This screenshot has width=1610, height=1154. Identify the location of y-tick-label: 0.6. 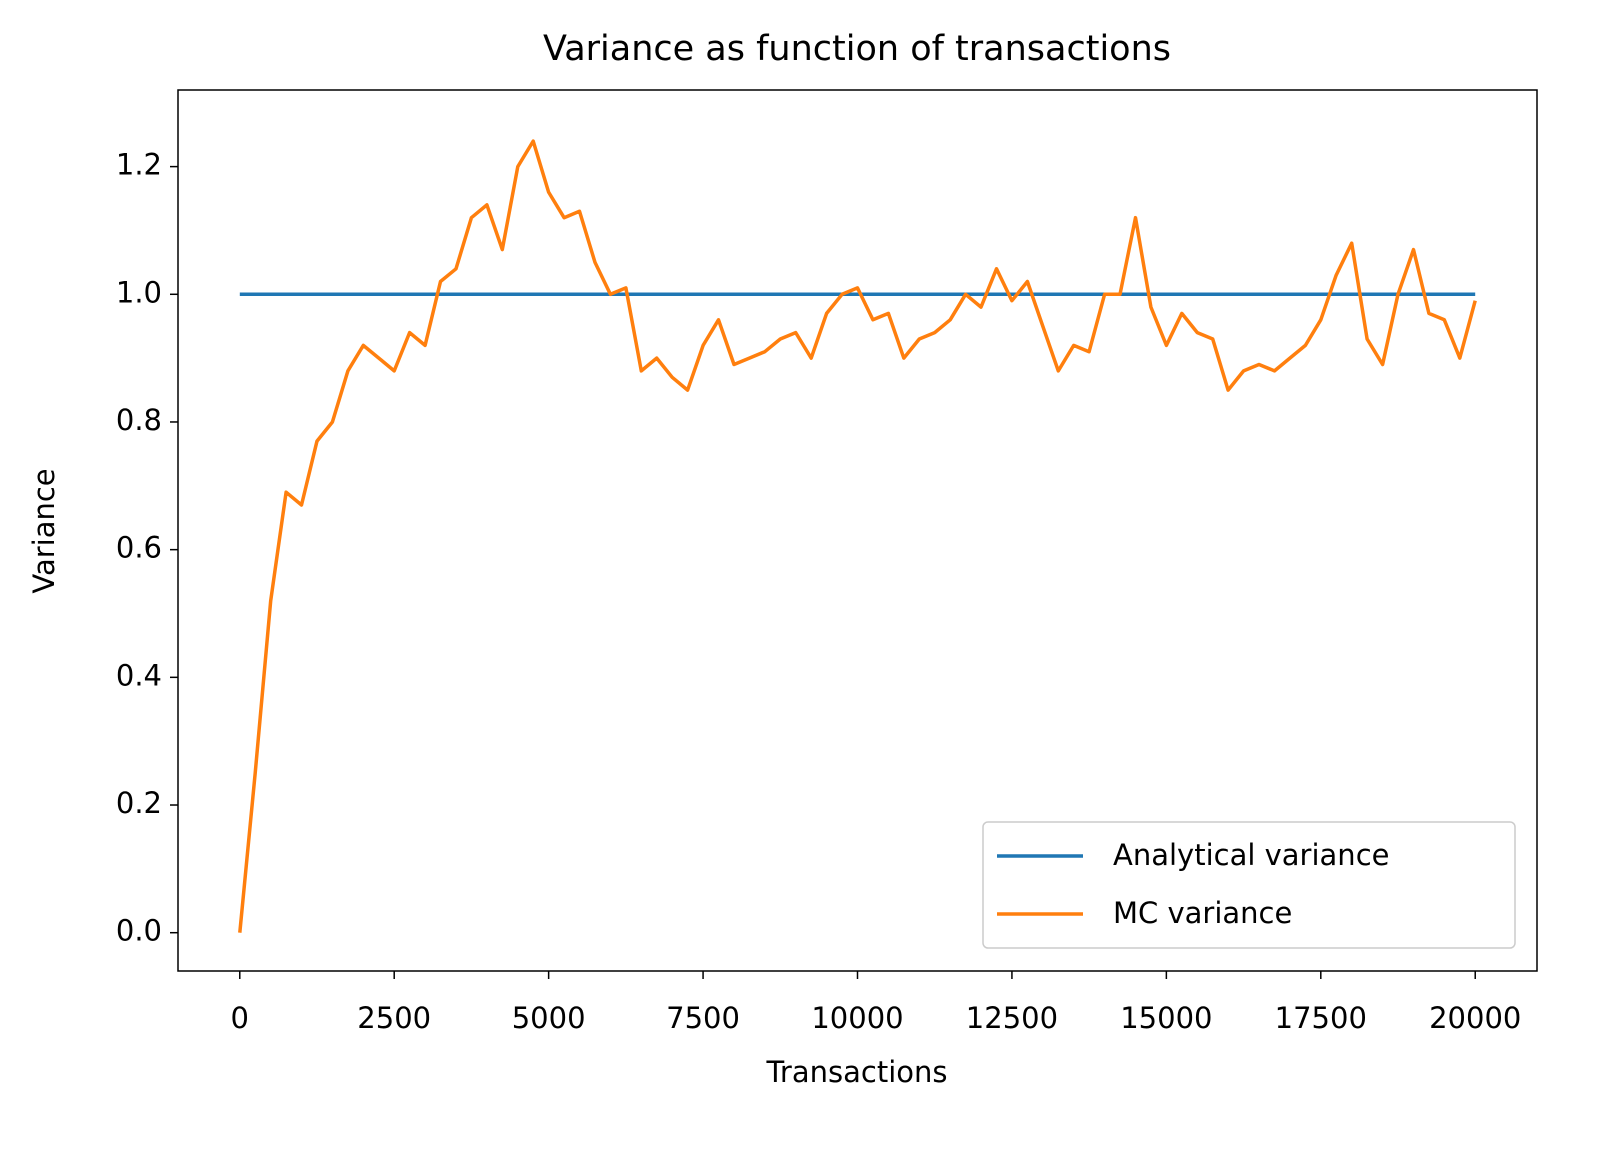
(139, 548).